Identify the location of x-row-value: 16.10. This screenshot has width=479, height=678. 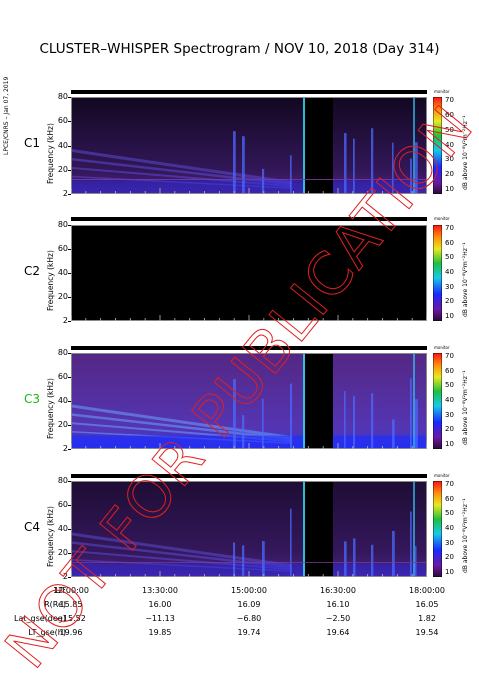
(338, 604).